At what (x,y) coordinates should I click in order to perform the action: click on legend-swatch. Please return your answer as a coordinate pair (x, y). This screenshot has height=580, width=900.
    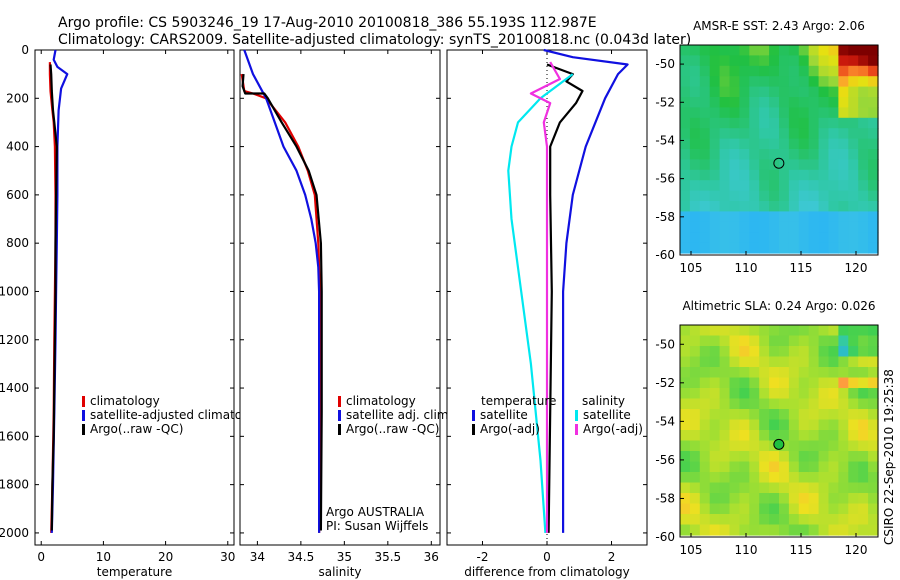
    Looking at the image, I should click on (576, 429).